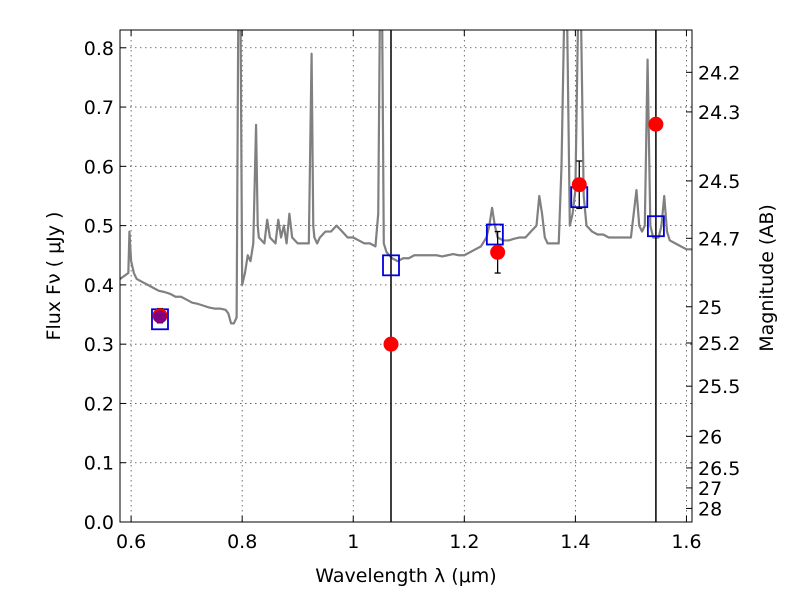  I want to click on right-tick-label: 24.3, so click(719, 113).